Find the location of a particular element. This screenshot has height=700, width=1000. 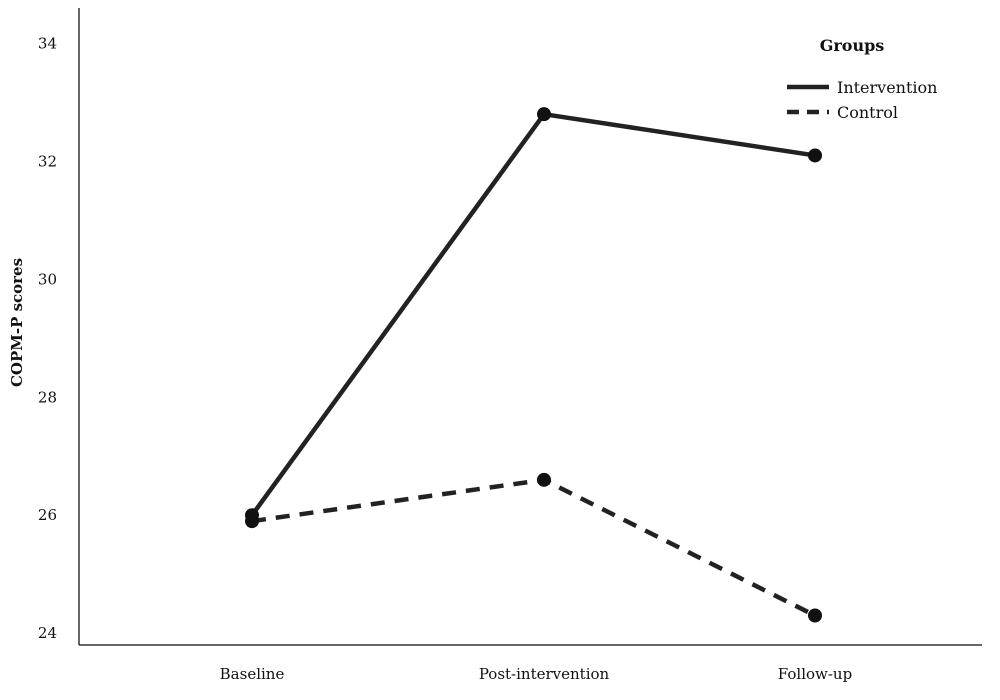

y-tick-label: 28 is located at coordinates (47, 397).